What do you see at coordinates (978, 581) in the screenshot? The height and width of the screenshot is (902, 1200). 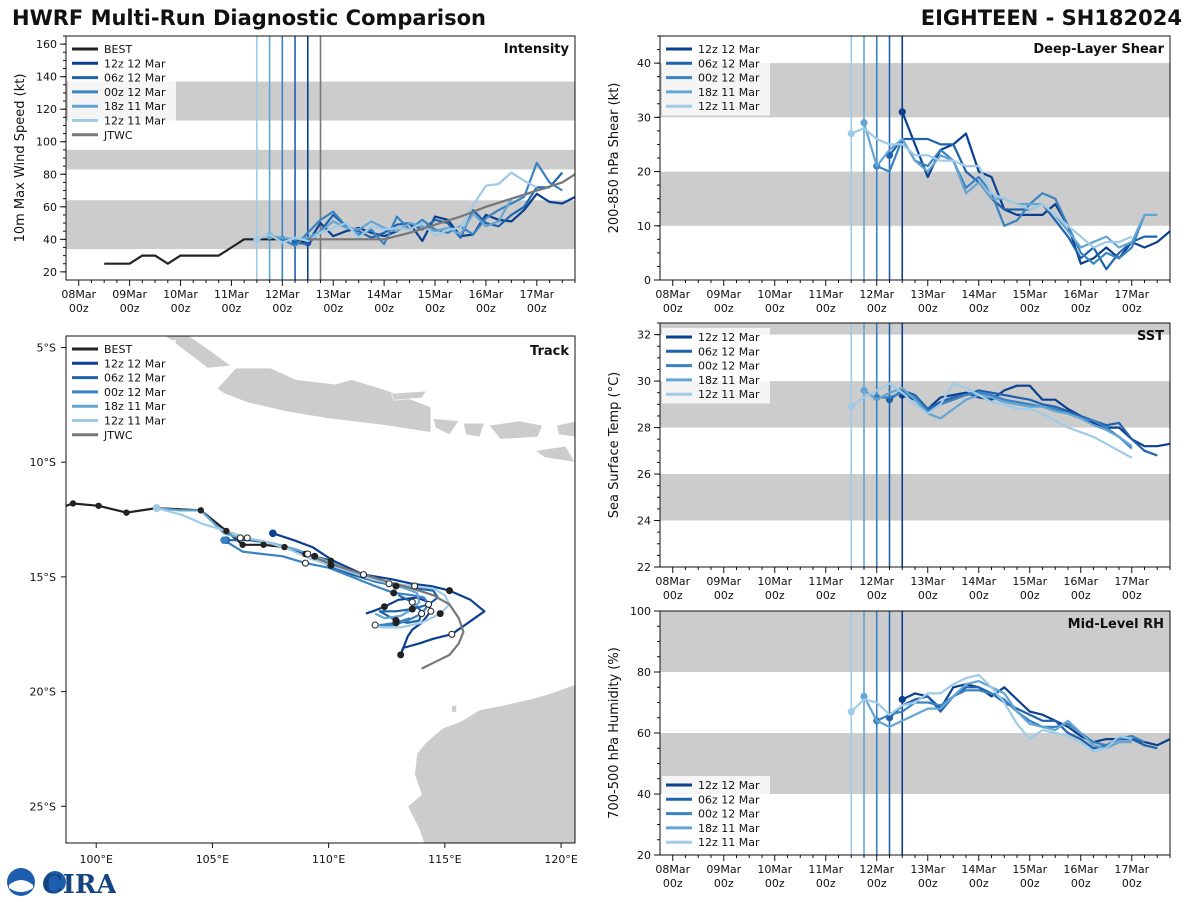 I see `x-tick-label-date: 14Mar` at bounding box center [978, 581].